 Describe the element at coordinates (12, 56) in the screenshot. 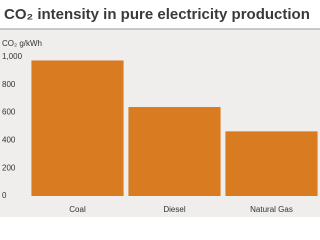

I see `y-tick-label: 1,000` at that location.